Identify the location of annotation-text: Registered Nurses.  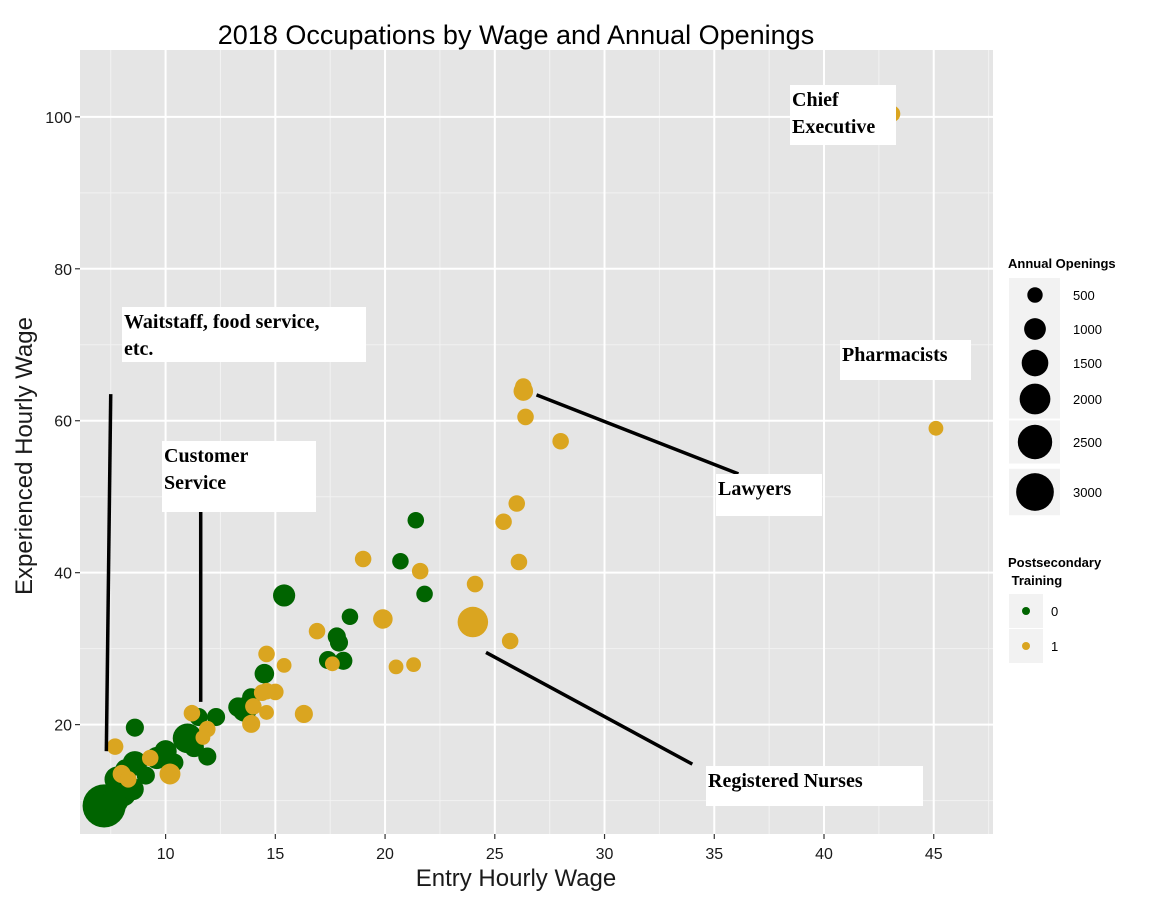
(785, 781).